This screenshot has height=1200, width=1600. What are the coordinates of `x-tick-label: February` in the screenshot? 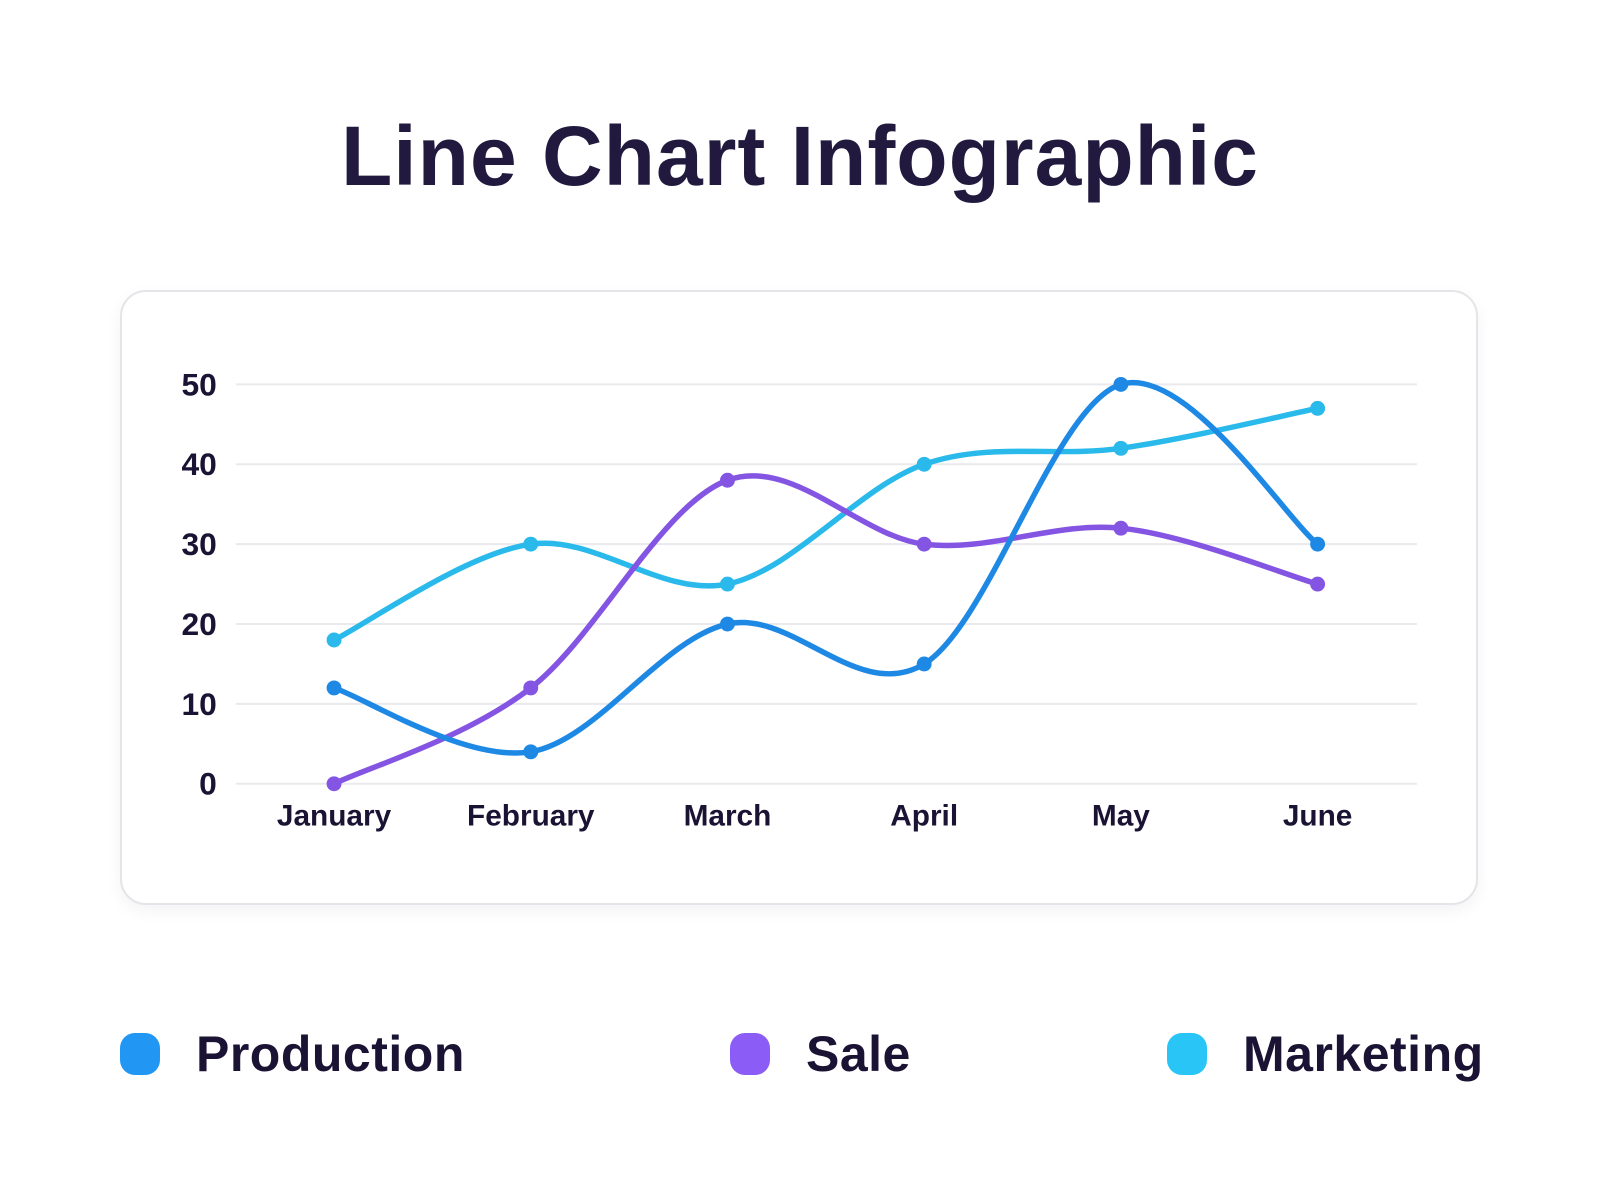 It's located at (531, 816).